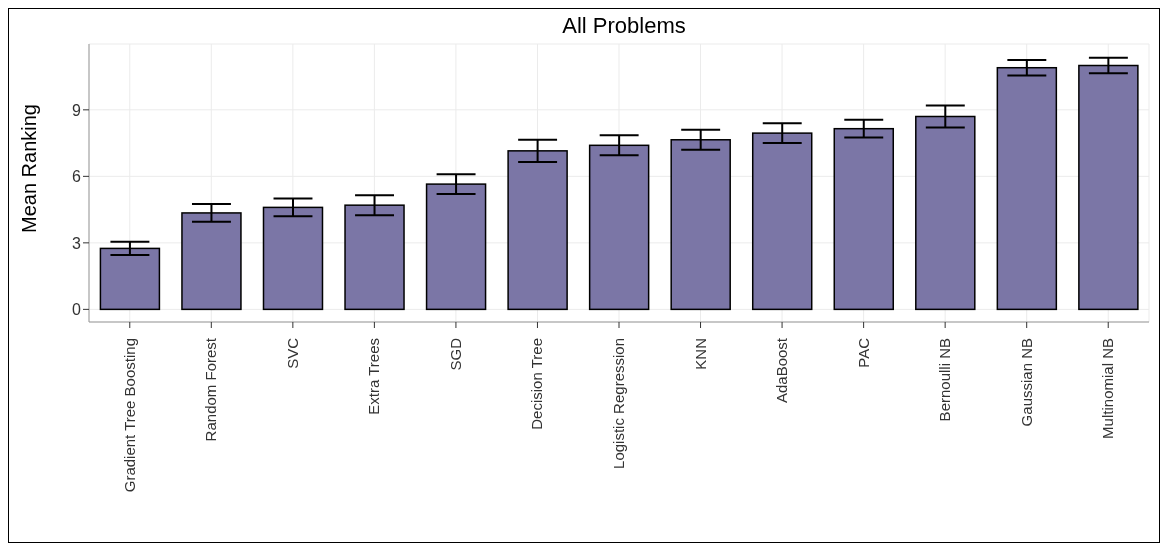  What do you see at coordinates (77, 177) in the screenshot?
I see `y-tick-label: 6` at bounding box center [77, 177].